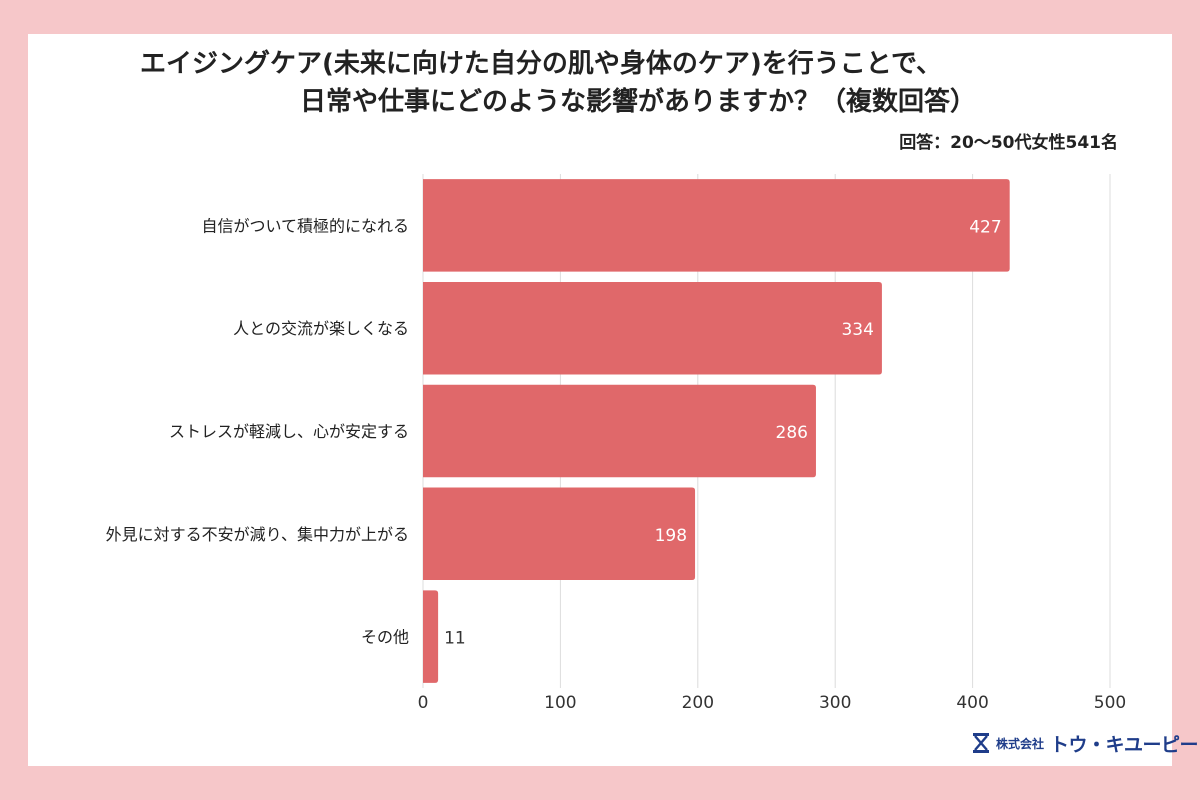 Image resolution: width=1200 pixels, height=800 pixels. What do you see at coordinates (985, 227) in the screenshot?
I see `bar-value-label: 427` at bounding box center [985, 227].